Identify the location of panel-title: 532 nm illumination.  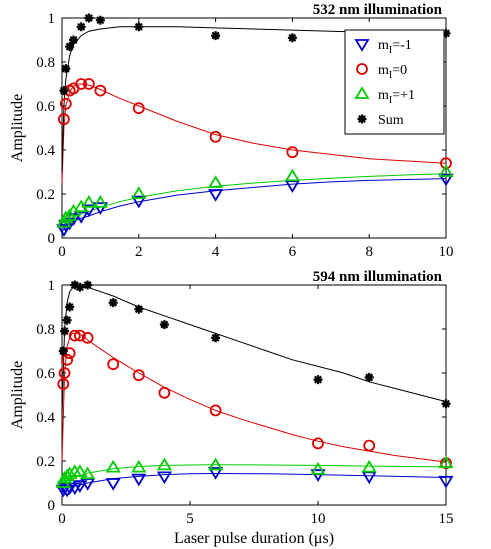
(378, 10).